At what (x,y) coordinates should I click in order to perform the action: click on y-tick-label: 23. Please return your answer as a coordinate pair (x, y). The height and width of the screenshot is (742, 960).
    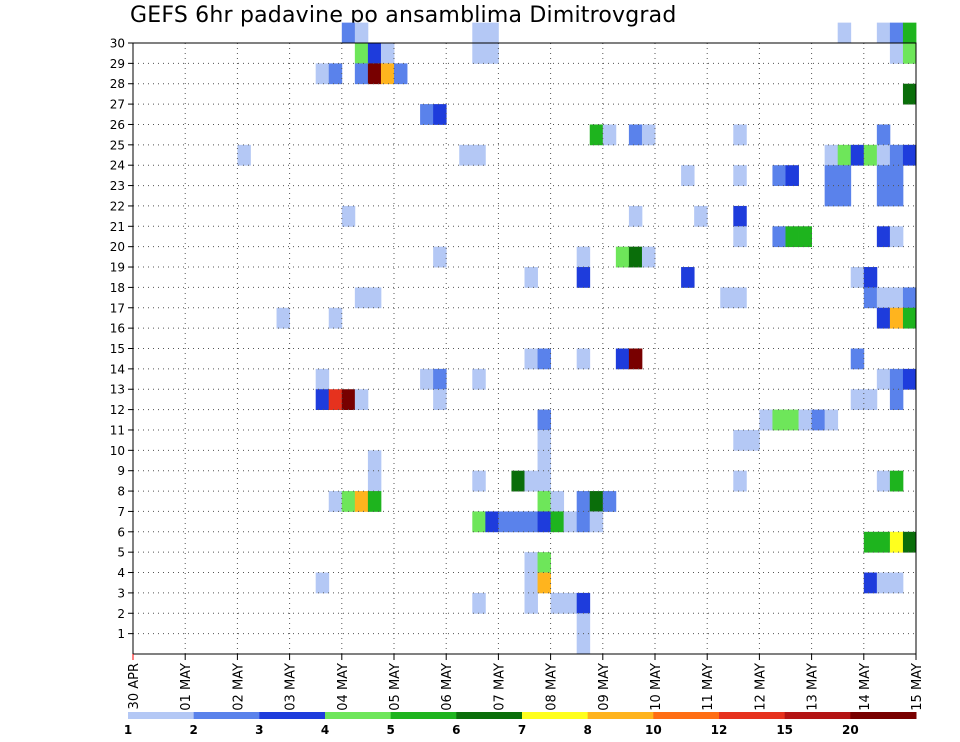
    Looking at the image, I should click on (117, 186).